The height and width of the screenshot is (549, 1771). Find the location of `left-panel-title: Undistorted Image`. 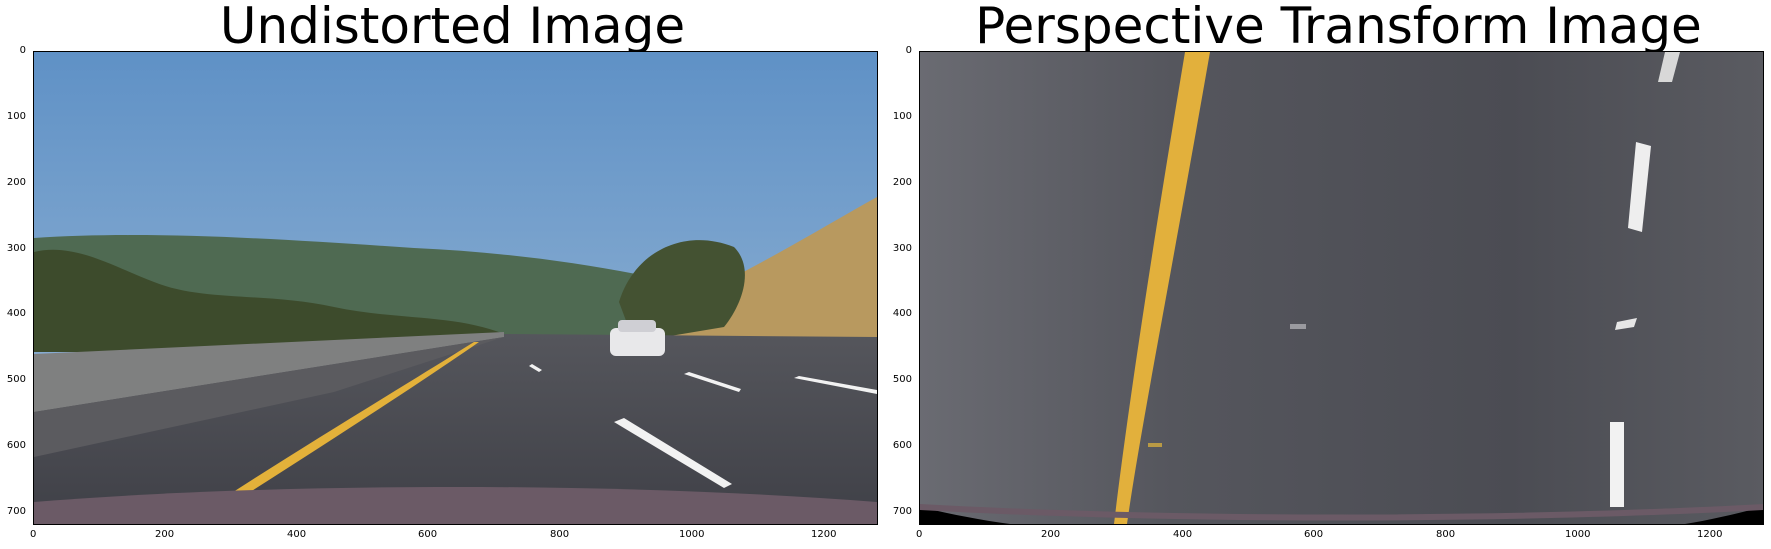

left-panel-title: Undistorted Image is located at coordinates (452, 27).